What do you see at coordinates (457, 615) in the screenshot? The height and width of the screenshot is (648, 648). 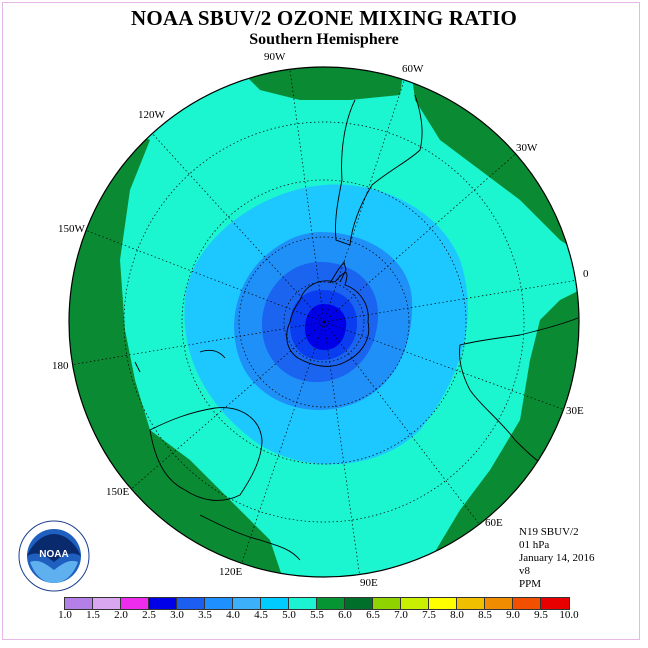 I see `colorbar-tick-label: 8.0` at bounding box center [457, 615].